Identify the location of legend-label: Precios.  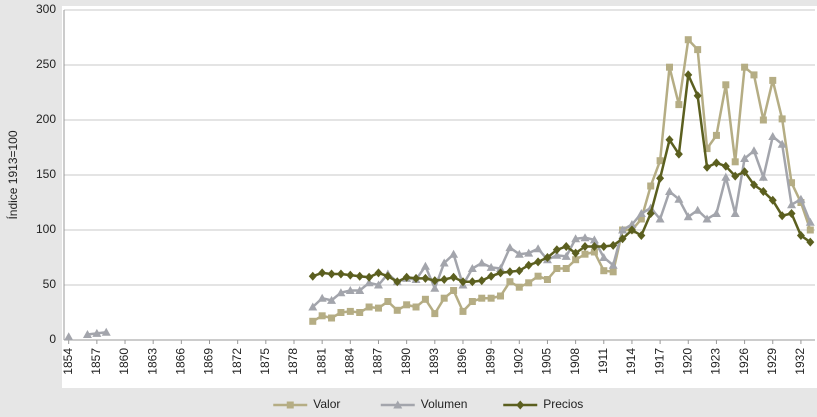
(563, 404).